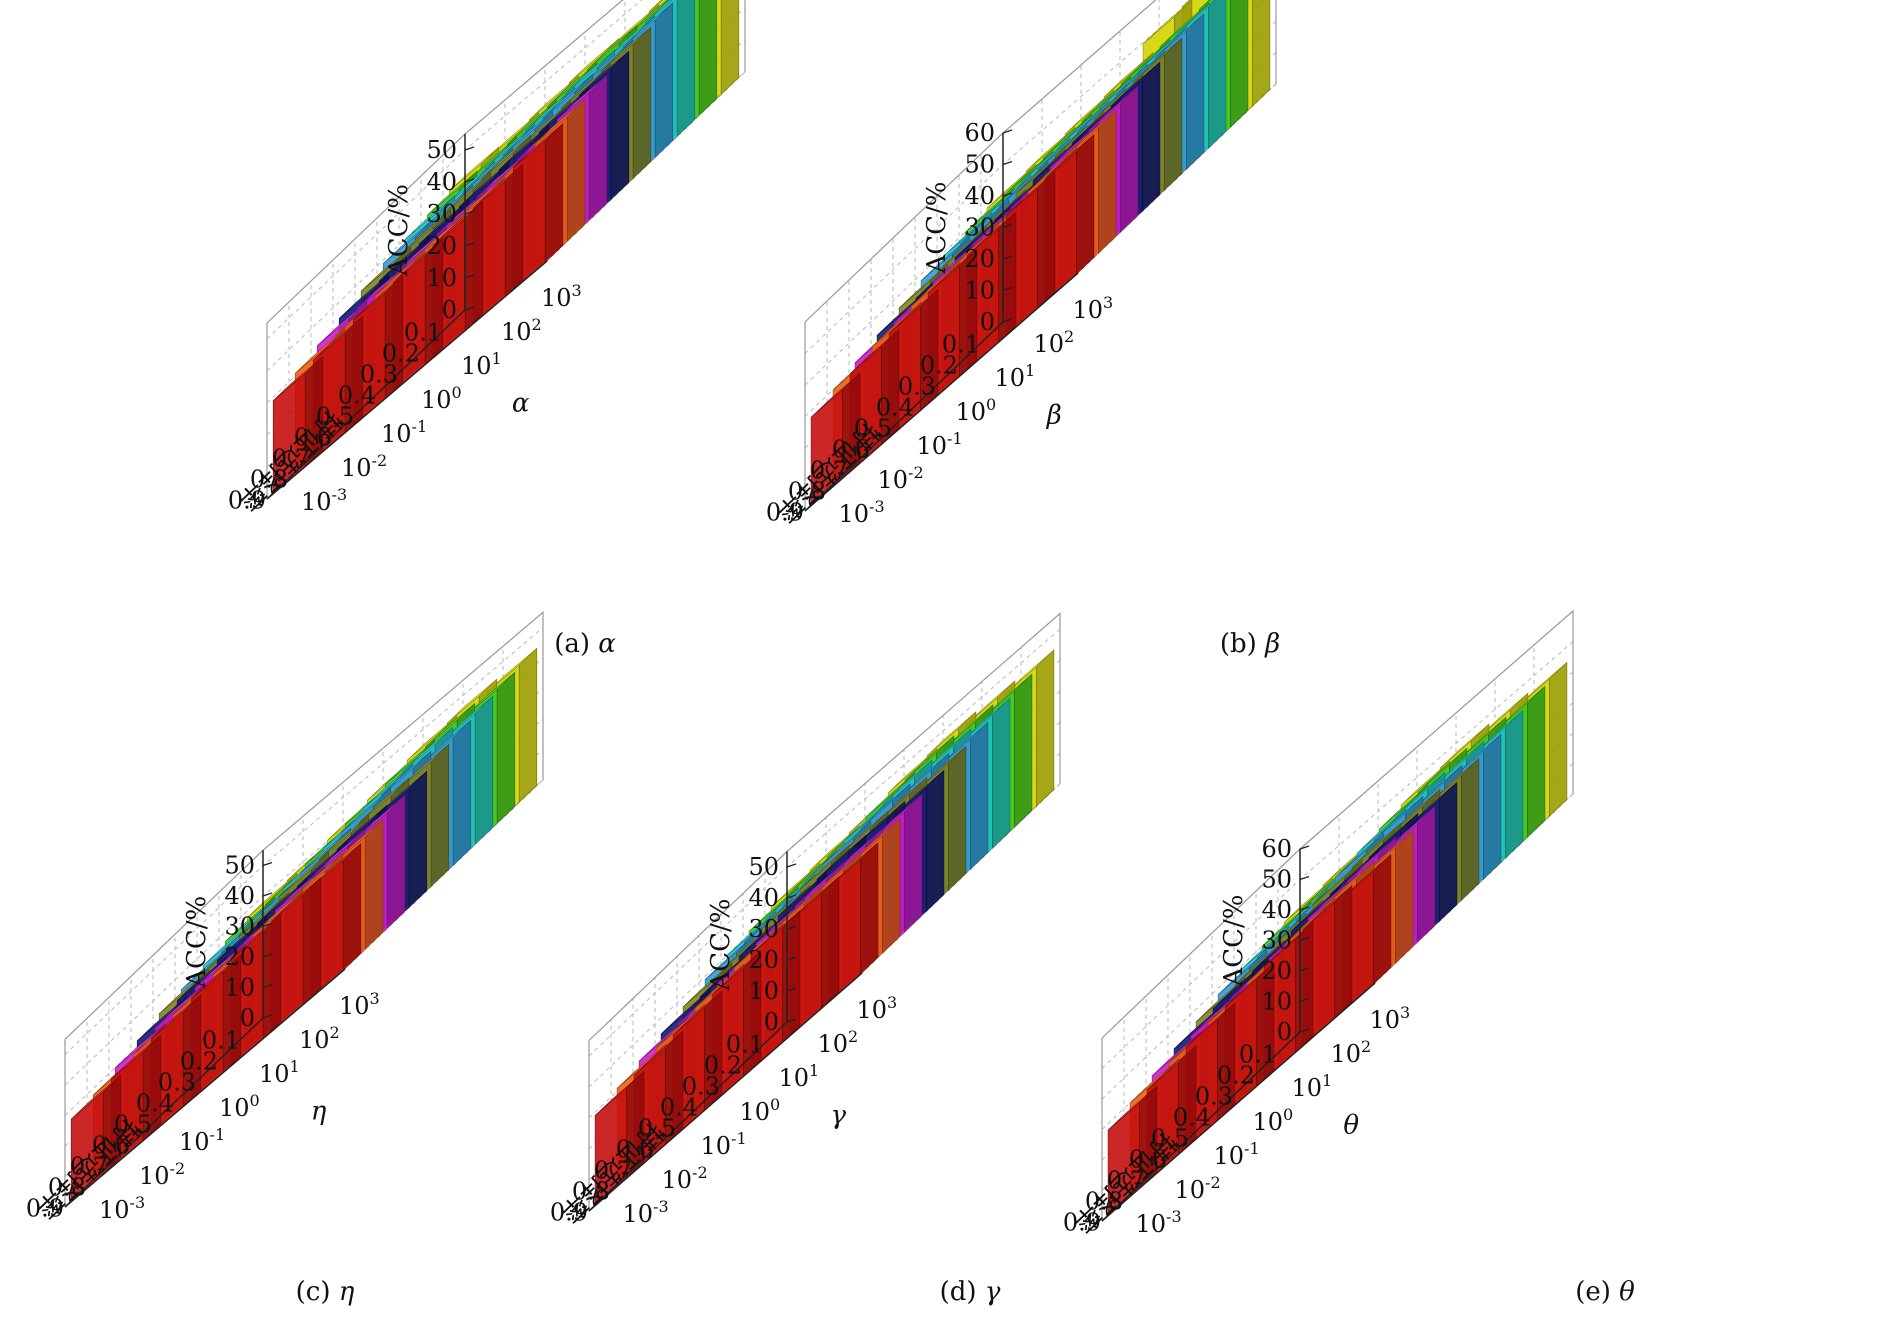  Describe the element at coordinates (585, 644) in the screenshot. I see `panel-caption: (a) α` at that location.